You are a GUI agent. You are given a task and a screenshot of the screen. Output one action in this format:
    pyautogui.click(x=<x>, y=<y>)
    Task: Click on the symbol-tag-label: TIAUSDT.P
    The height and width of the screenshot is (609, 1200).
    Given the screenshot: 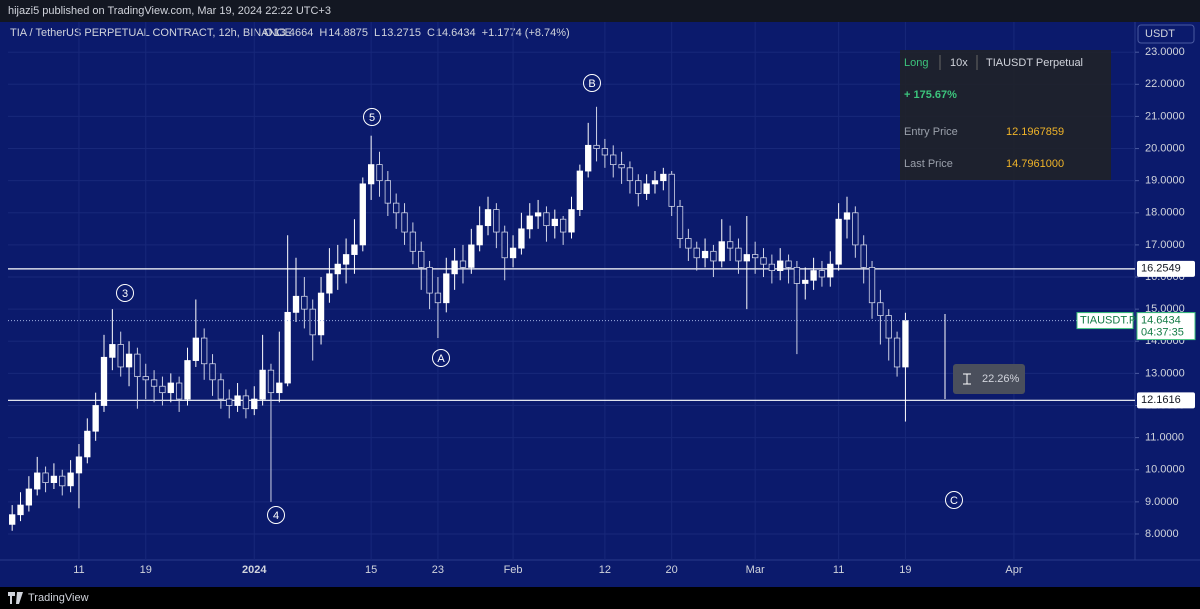 What is the action you would take?
    pyautogui.click(x=1108, y=321)
    